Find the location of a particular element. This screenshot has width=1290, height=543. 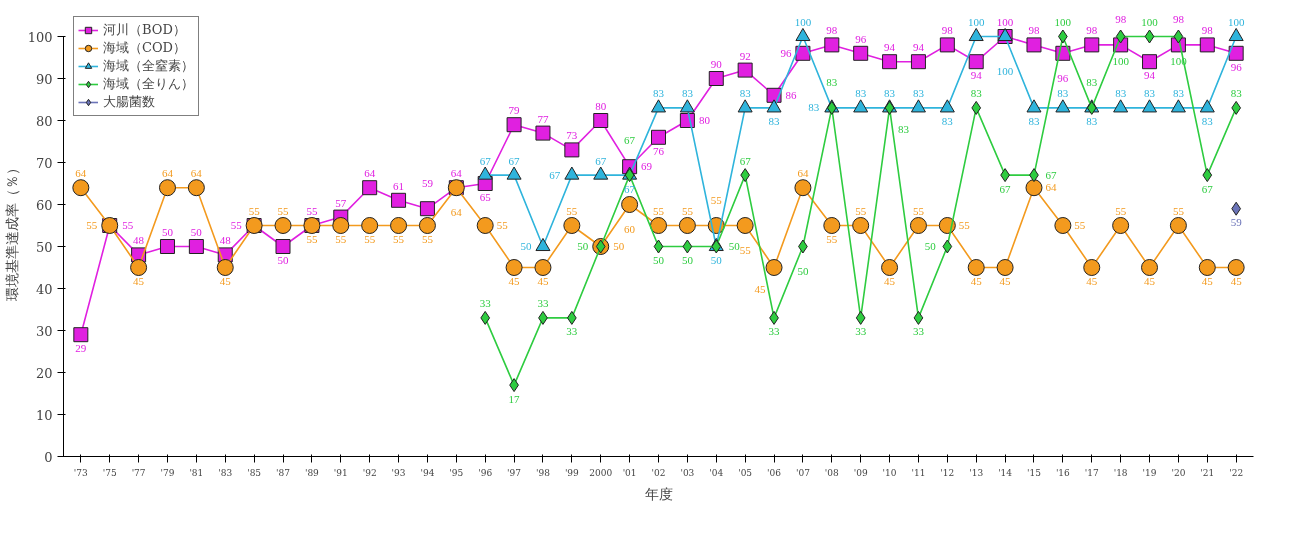

x-tick-label: '06 is located at coordinates (774, 472).